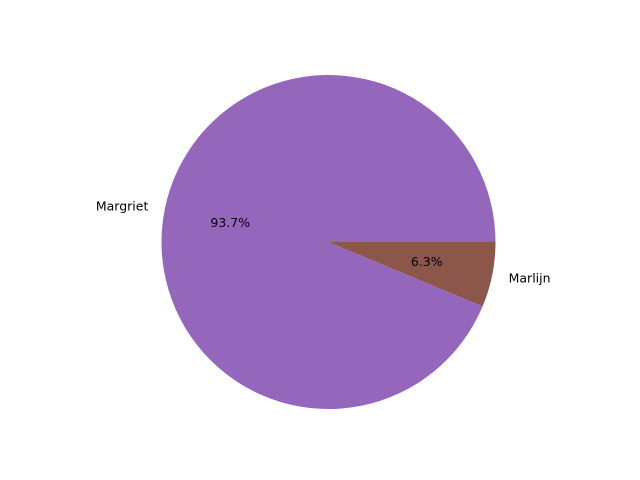 This screenshot has width=640, height=480. Describe the element at coordinates (323, 241) in the screenshot. I see `pie-labels: Margriet 93.7% Marlijn 6.3%` at that location.